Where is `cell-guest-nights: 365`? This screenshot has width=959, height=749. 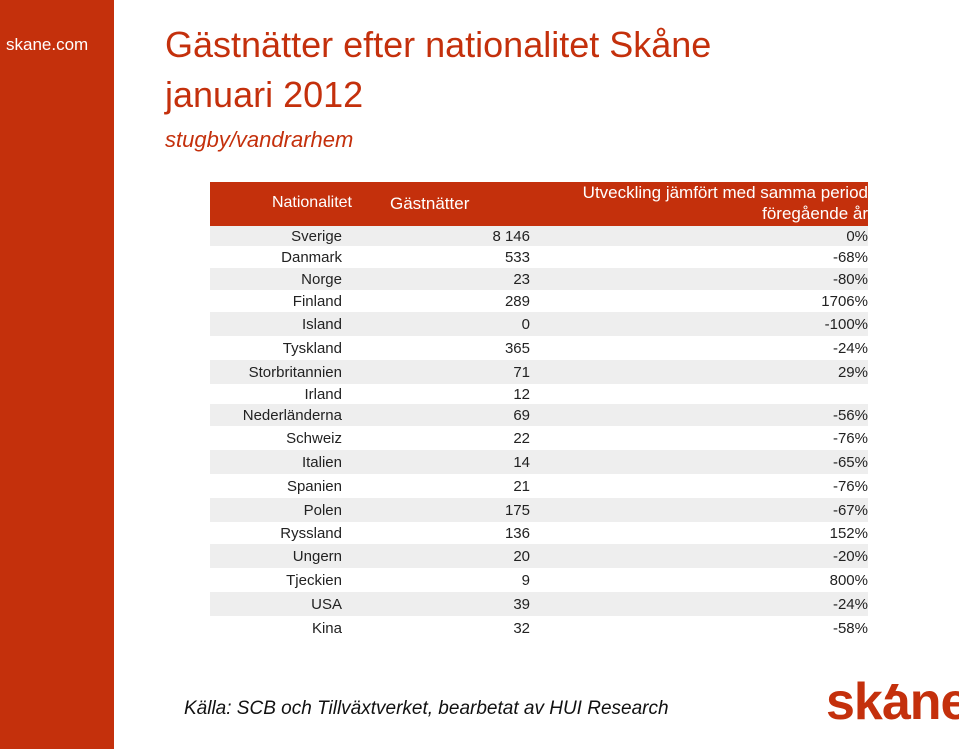 cell-guest-nights: 365 is located at coordinates (517, 348).